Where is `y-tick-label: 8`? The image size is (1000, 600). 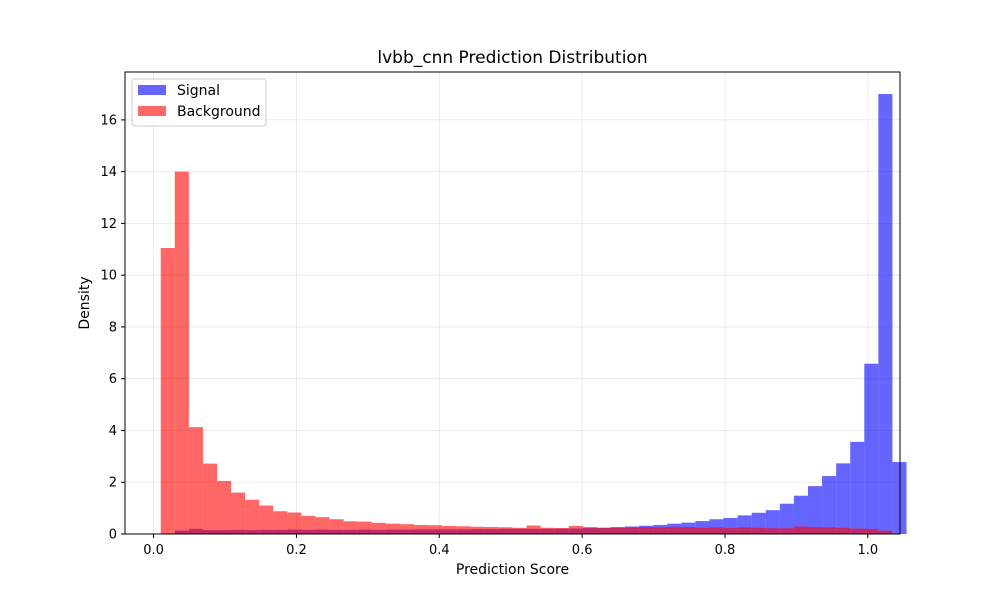
y-tick-label: 8 is located at coordinates (113, 327).